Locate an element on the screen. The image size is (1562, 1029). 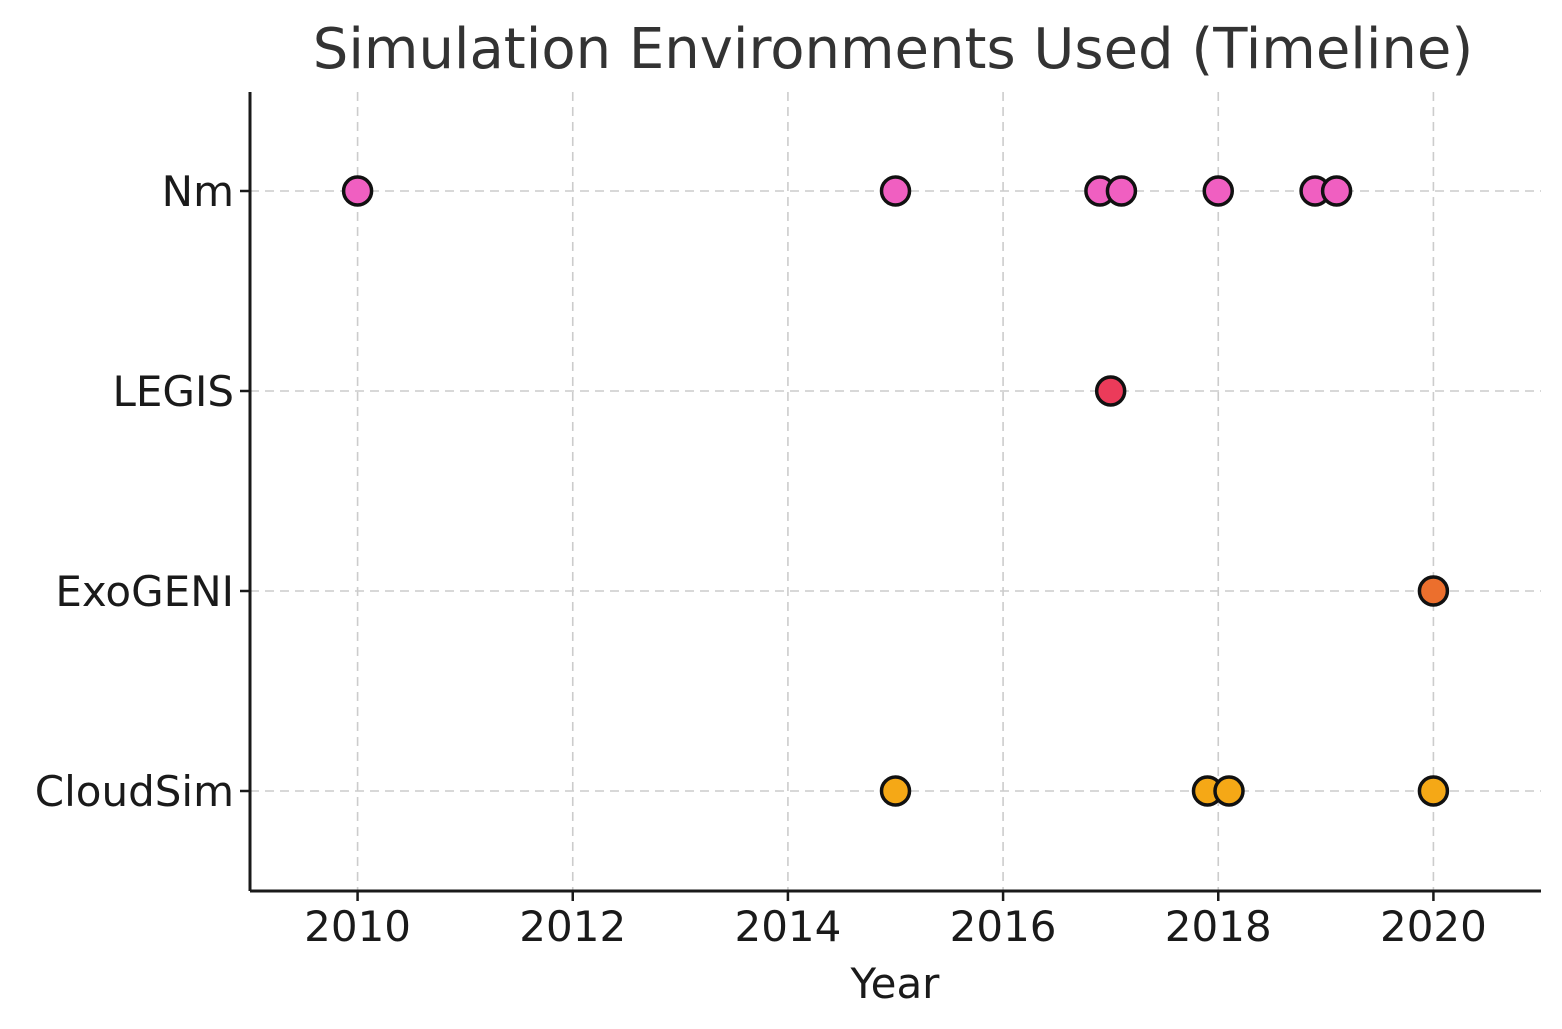
x-tick-label: 2018 is located at coordinates (1218, 926).